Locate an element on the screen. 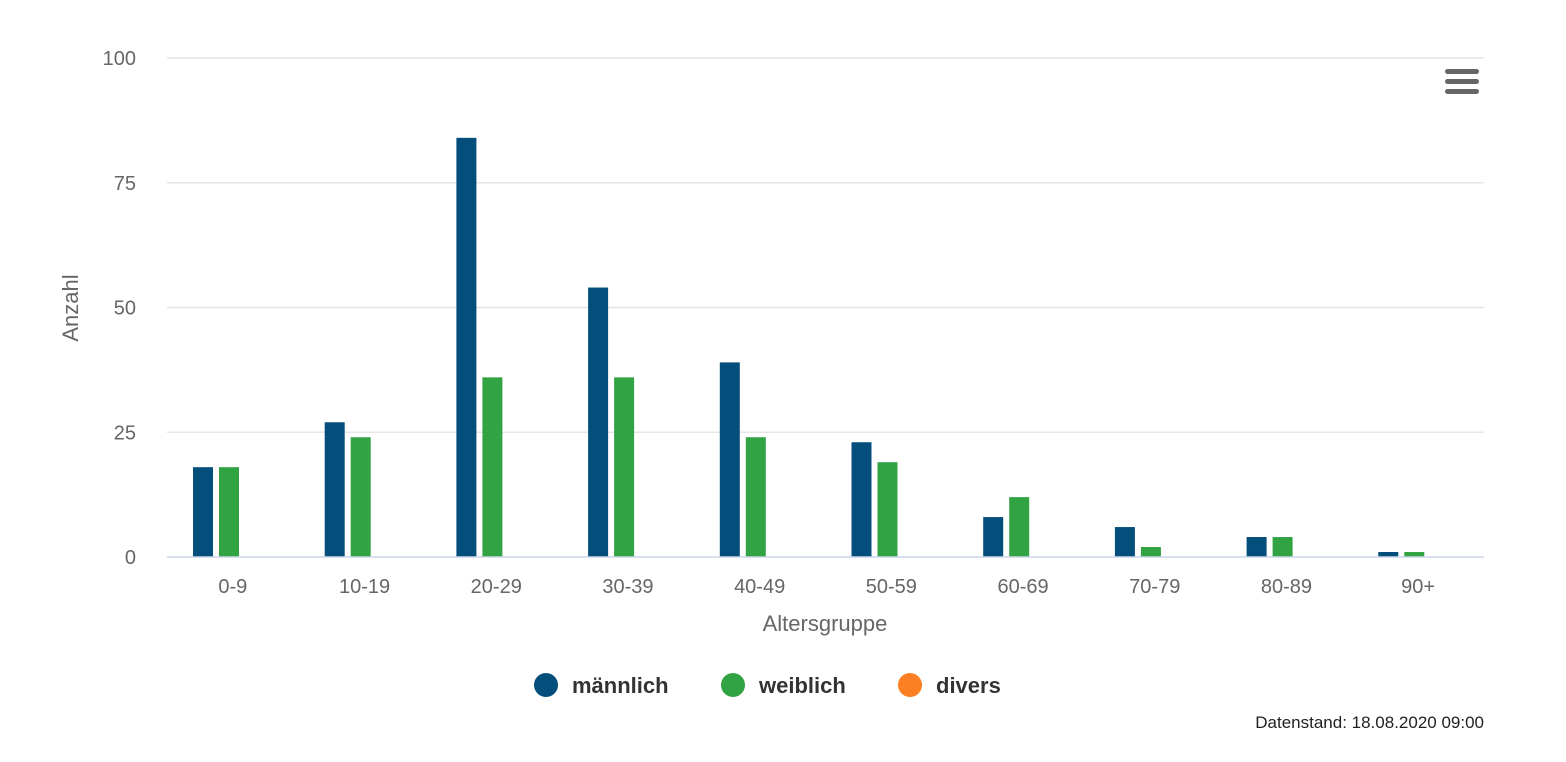 This screenshot has width=1566, height=762. x-tick-label: 50-59 is located at coordinates (891, 587).